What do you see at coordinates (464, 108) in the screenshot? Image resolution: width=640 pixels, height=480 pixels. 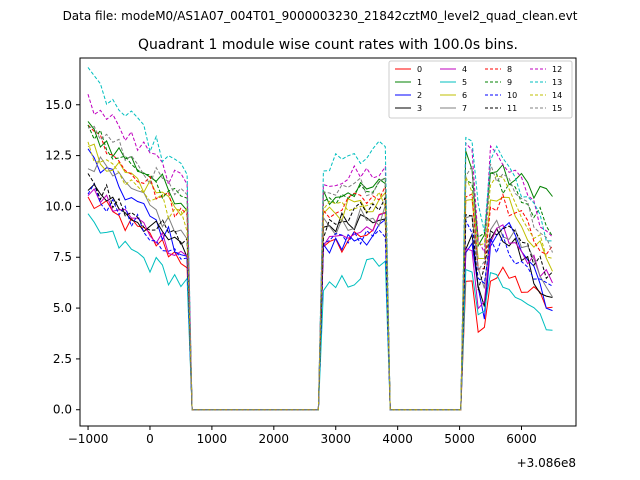 I see `legend-label-7: 7` at bounding box center [464, 108].